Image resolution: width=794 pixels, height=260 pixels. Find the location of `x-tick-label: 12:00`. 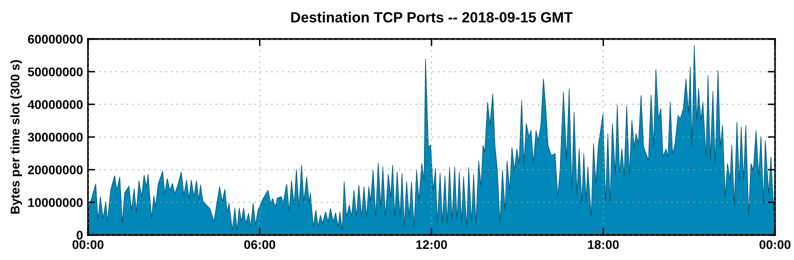

x-tick-label: 12:00 is located at coordinates (431, 245).